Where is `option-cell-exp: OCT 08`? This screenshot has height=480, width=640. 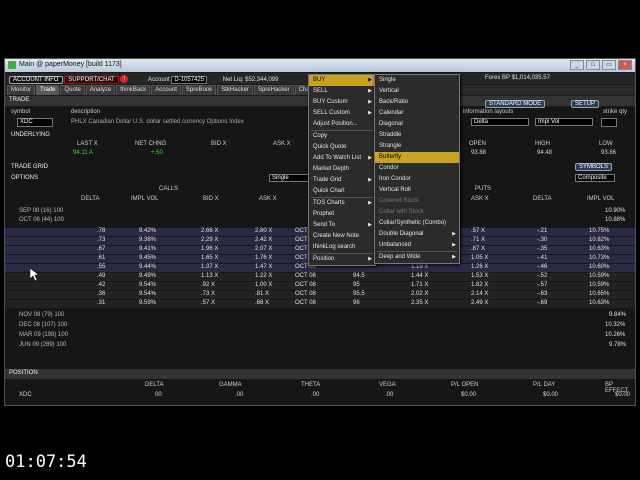
option-cell-exp: OCT 08 is located at coordinates (305, 303).